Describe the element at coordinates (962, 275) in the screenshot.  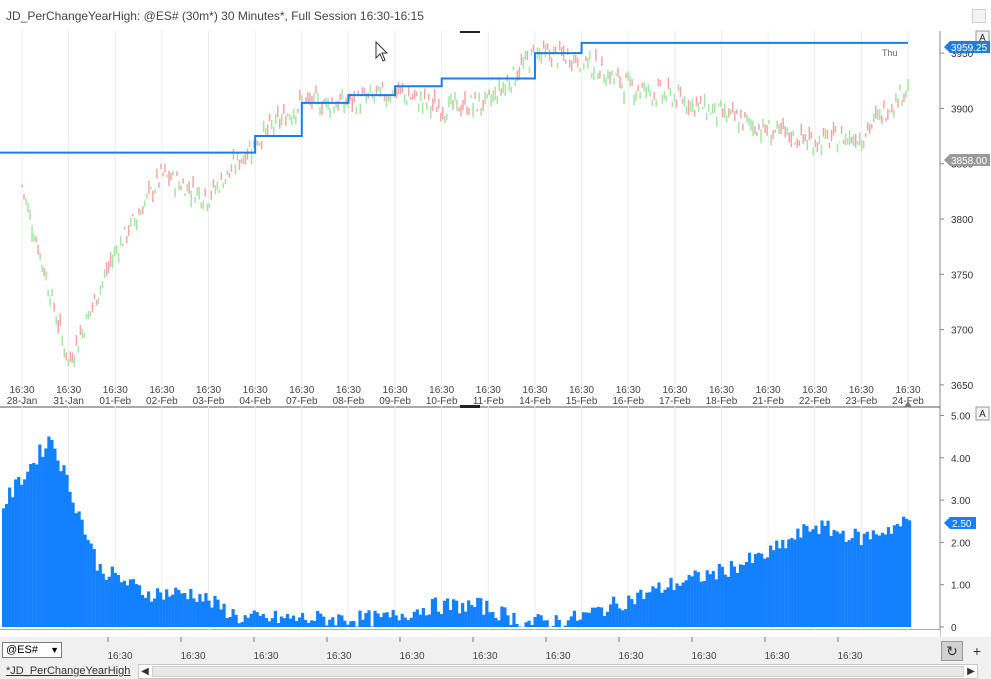
I see `price-tick-label: 3750` at that location.